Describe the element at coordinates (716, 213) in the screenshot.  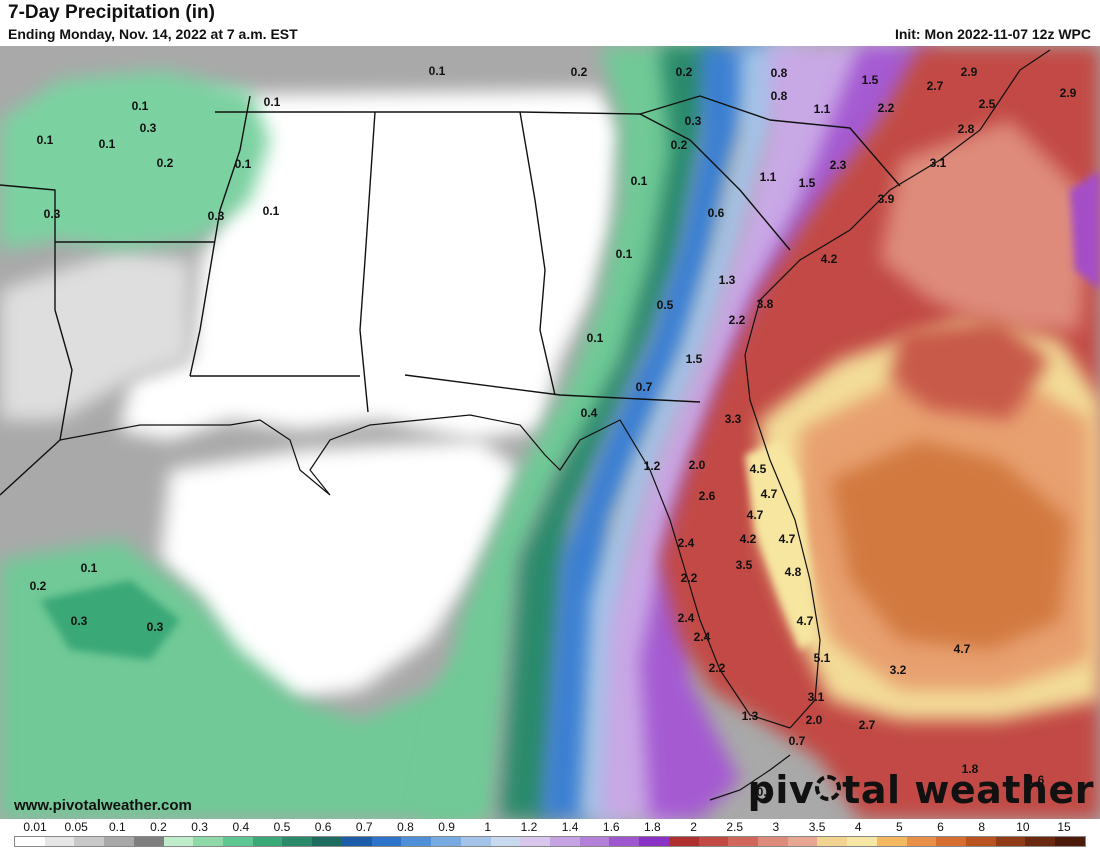
I see `precip-value-label: 0.6` at that location.